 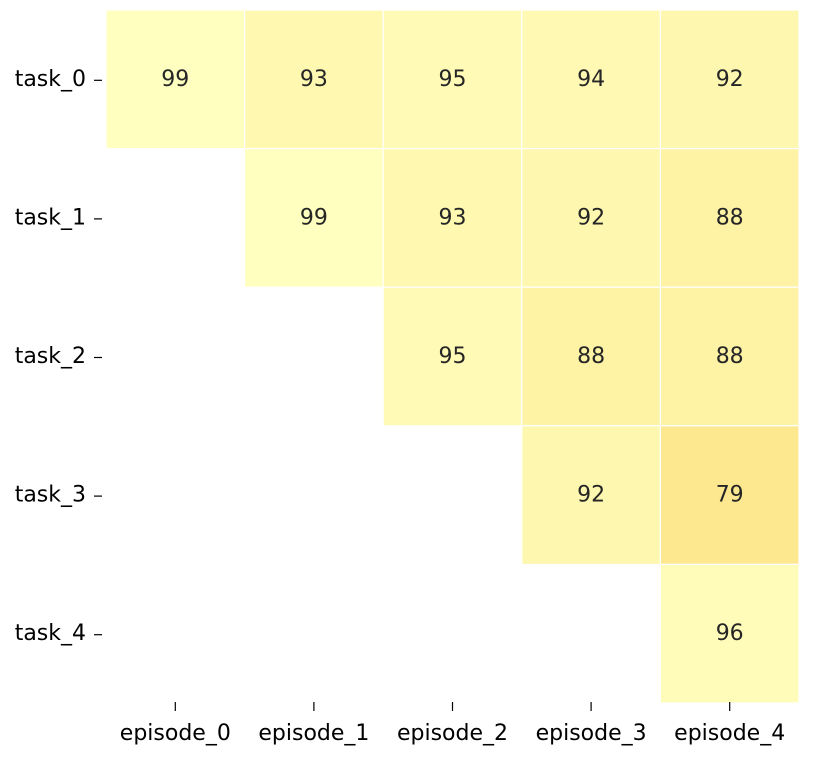 I want to click on x-tick-label-episode_3: episode_3, so click(x=591, y=733).